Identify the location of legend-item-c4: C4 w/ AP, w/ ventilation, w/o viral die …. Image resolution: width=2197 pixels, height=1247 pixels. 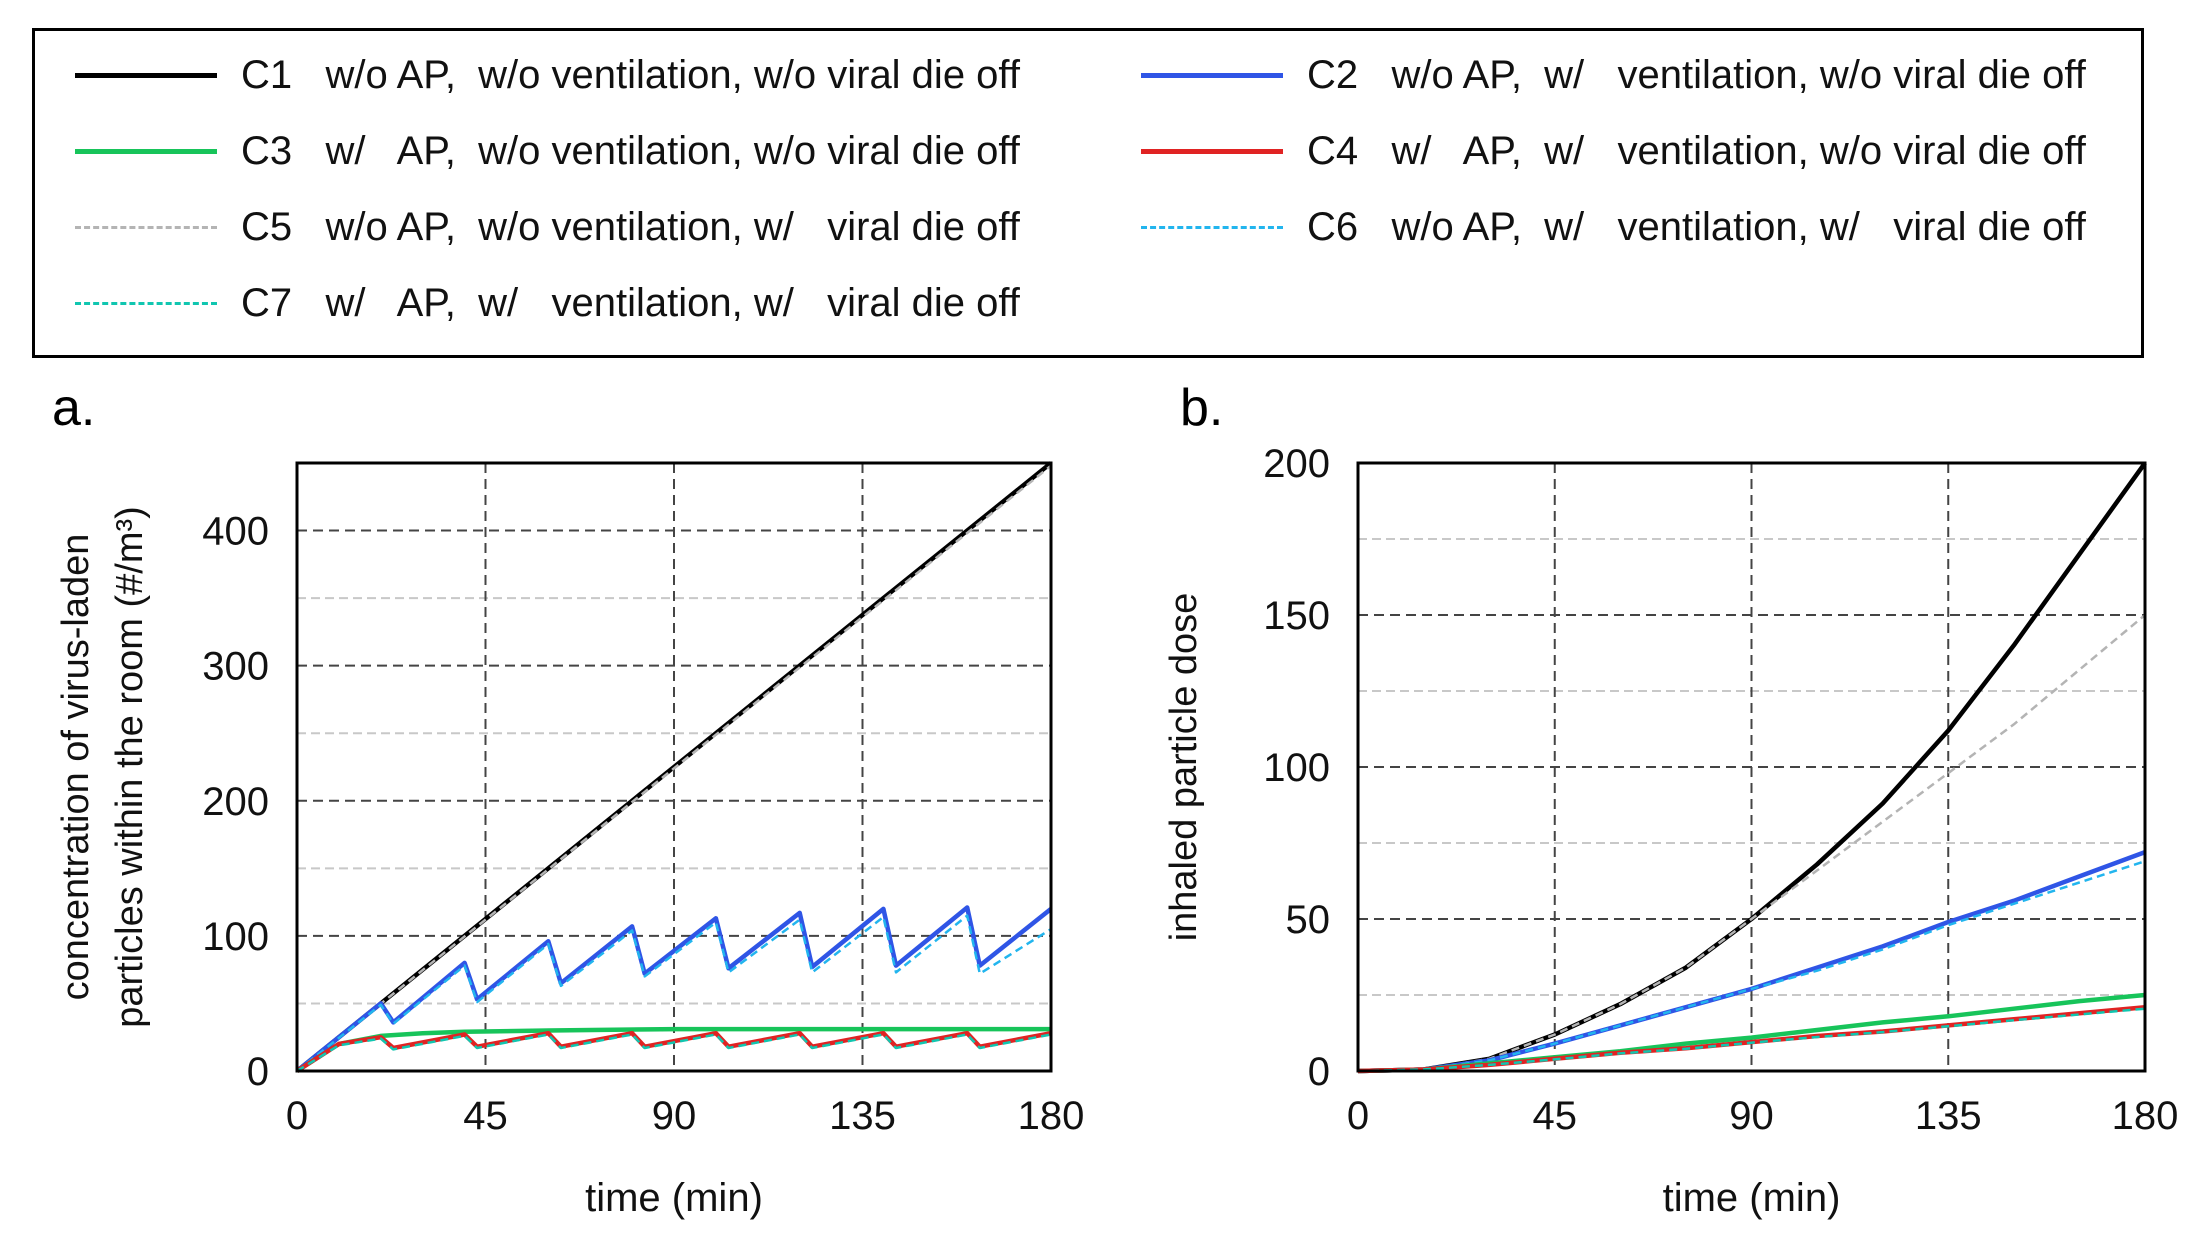
(1593, 151).